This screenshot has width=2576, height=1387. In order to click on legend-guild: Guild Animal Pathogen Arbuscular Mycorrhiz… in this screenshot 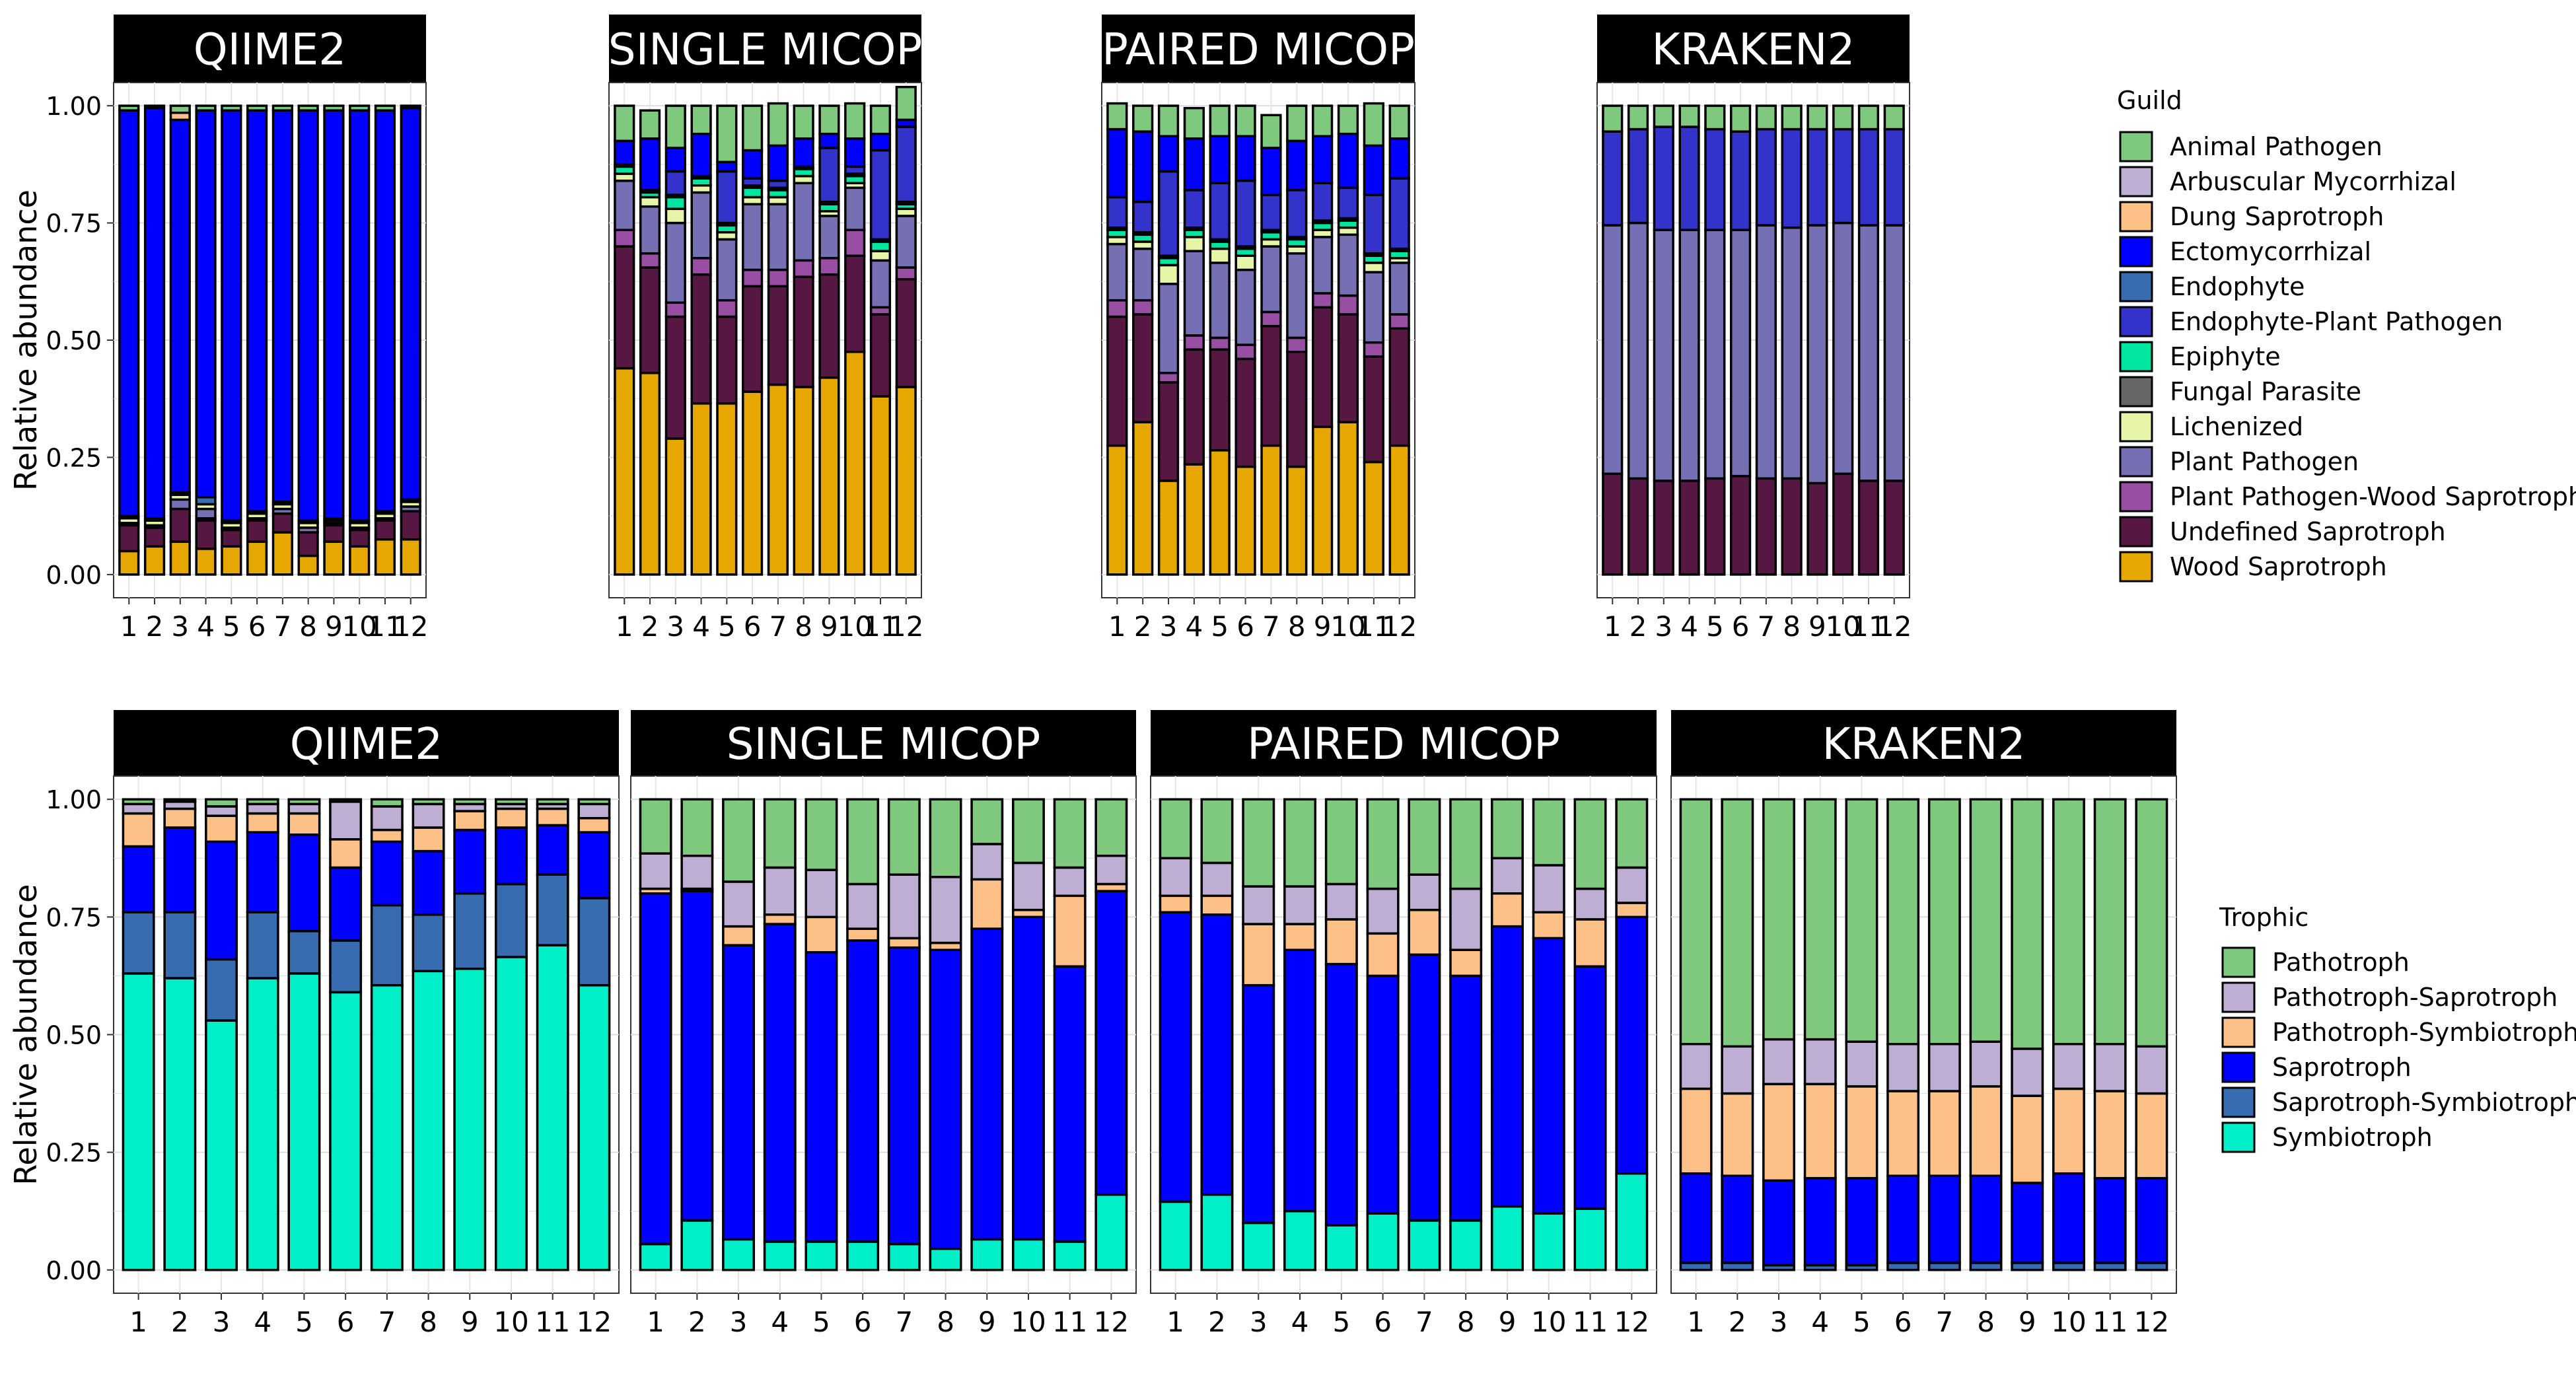, I will do `click(2346, 334)`.